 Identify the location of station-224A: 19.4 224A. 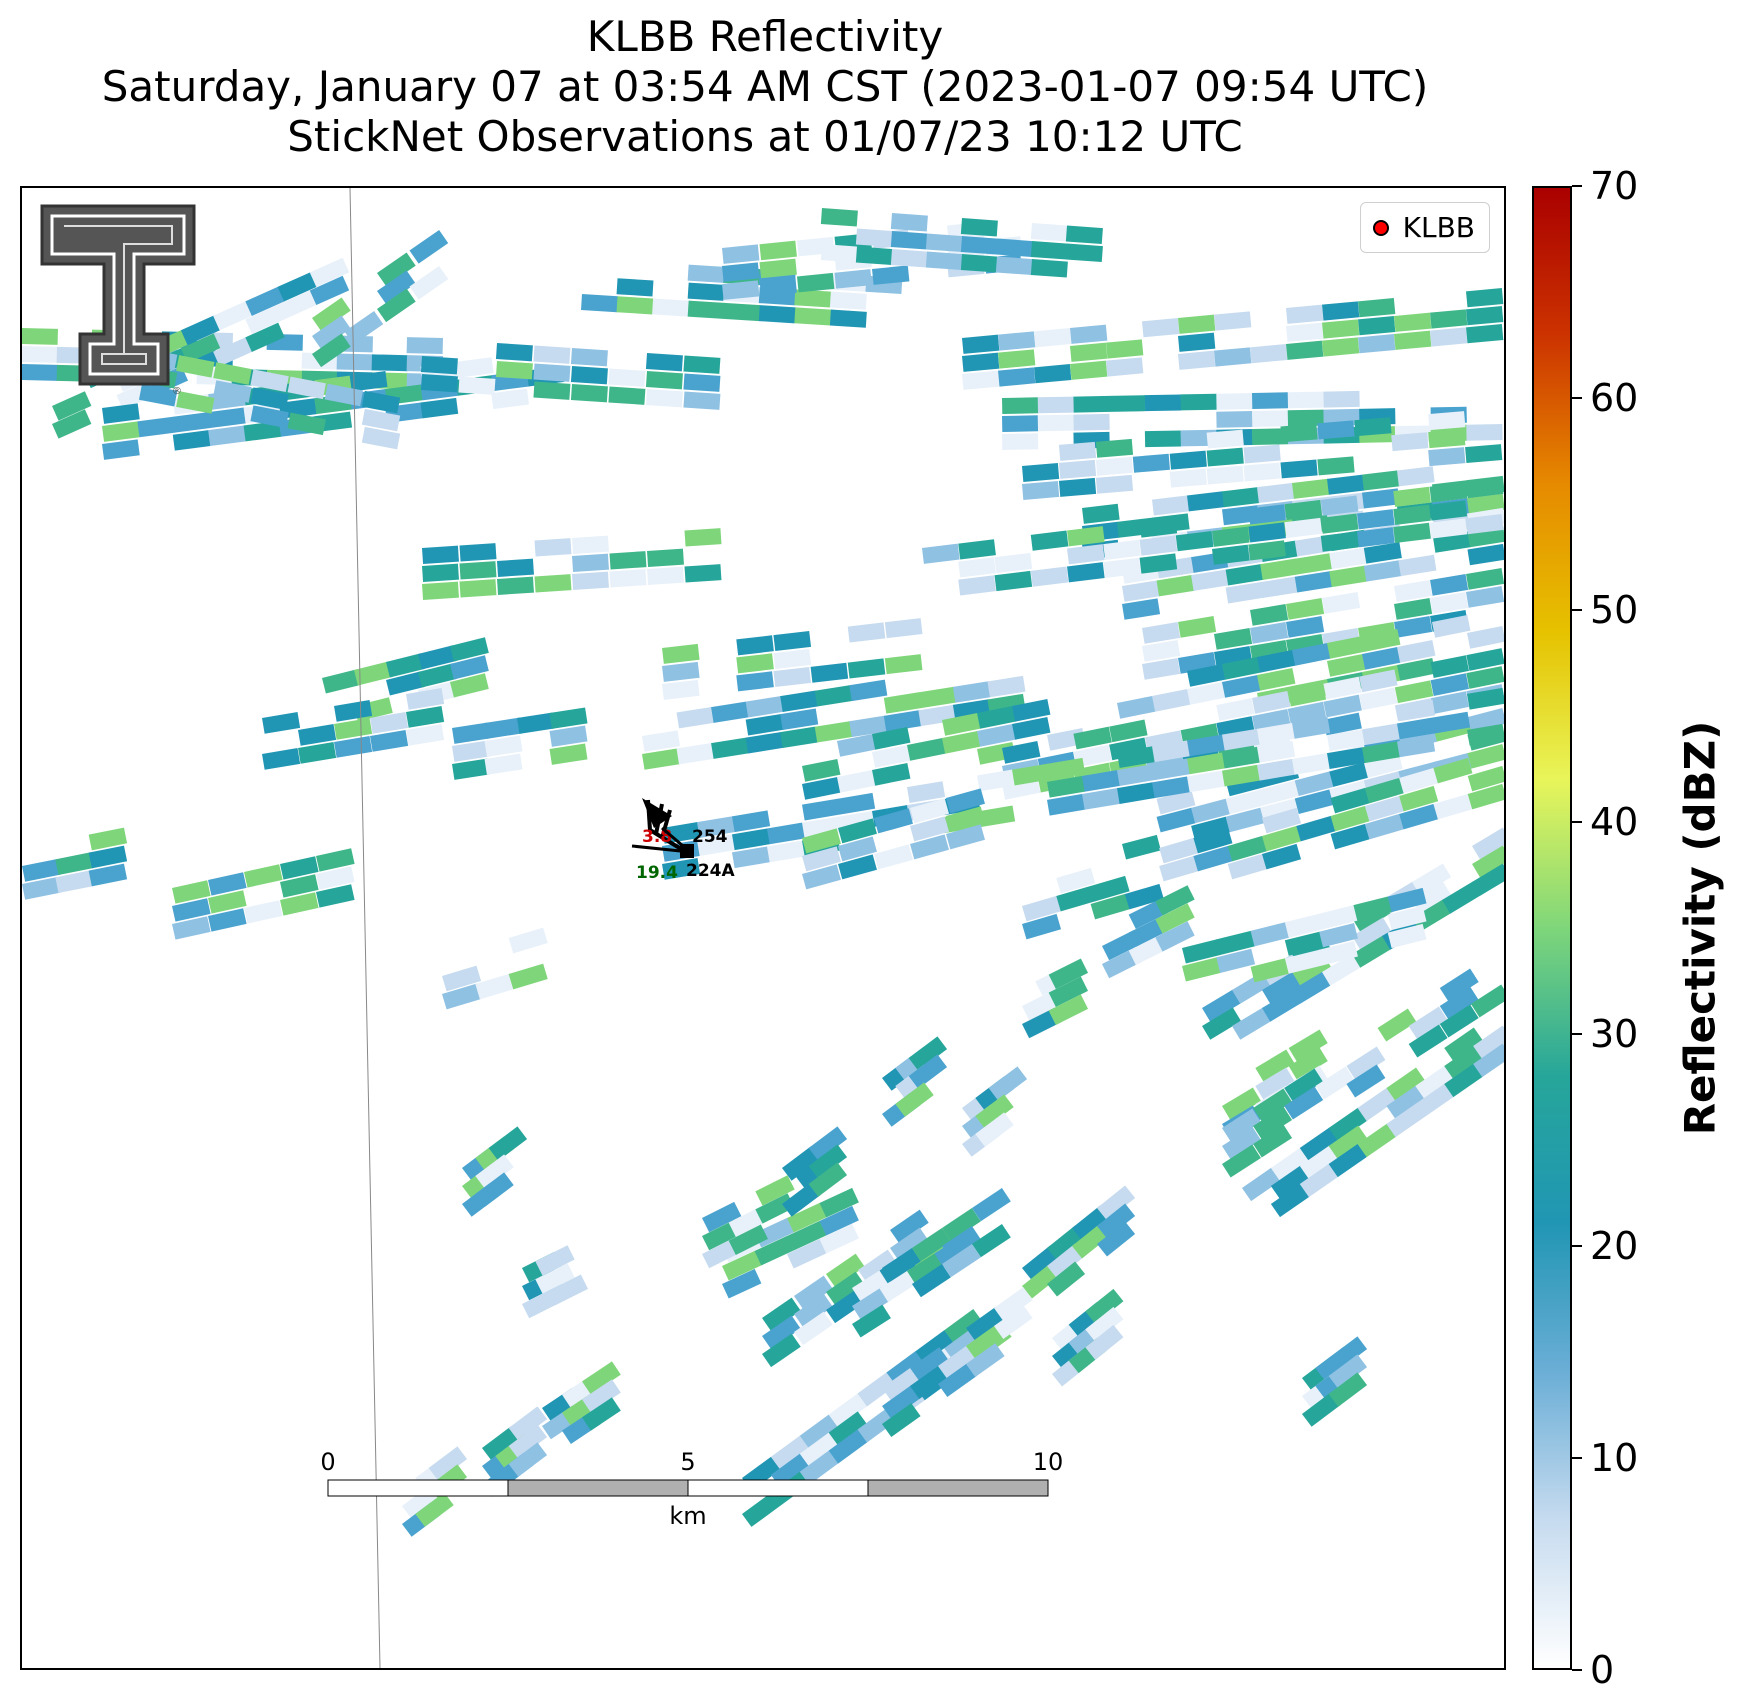
(683, 854).